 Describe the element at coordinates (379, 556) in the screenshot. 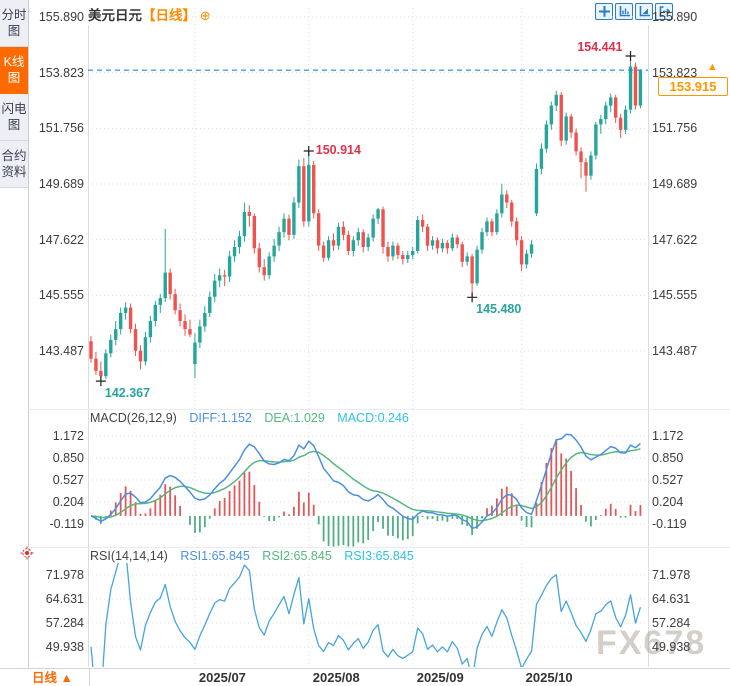

I see `rsi3-readout: RSI3:65.845` at that location.